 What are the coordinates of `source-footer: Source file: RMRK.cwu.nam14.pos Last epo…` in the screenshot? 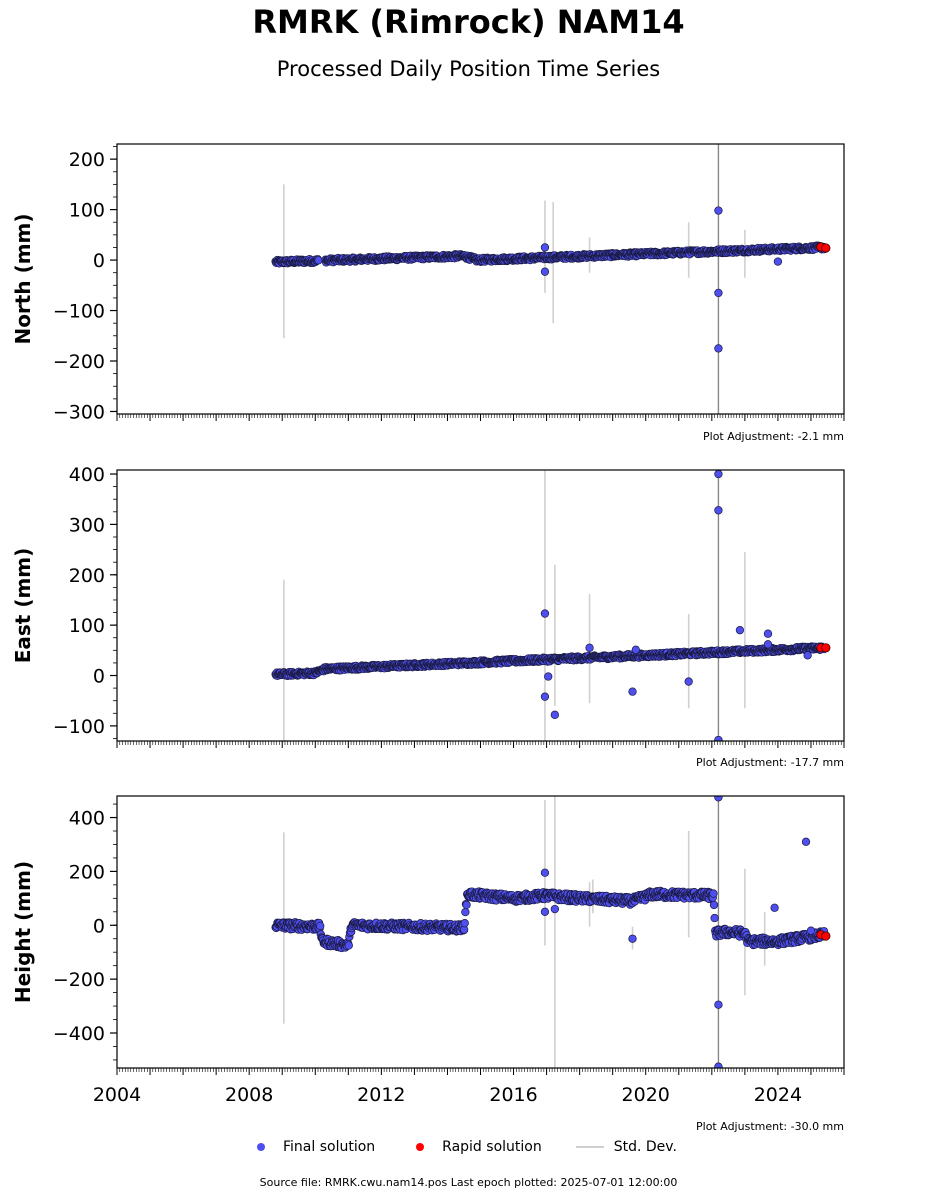 It's located at (468, 1182).